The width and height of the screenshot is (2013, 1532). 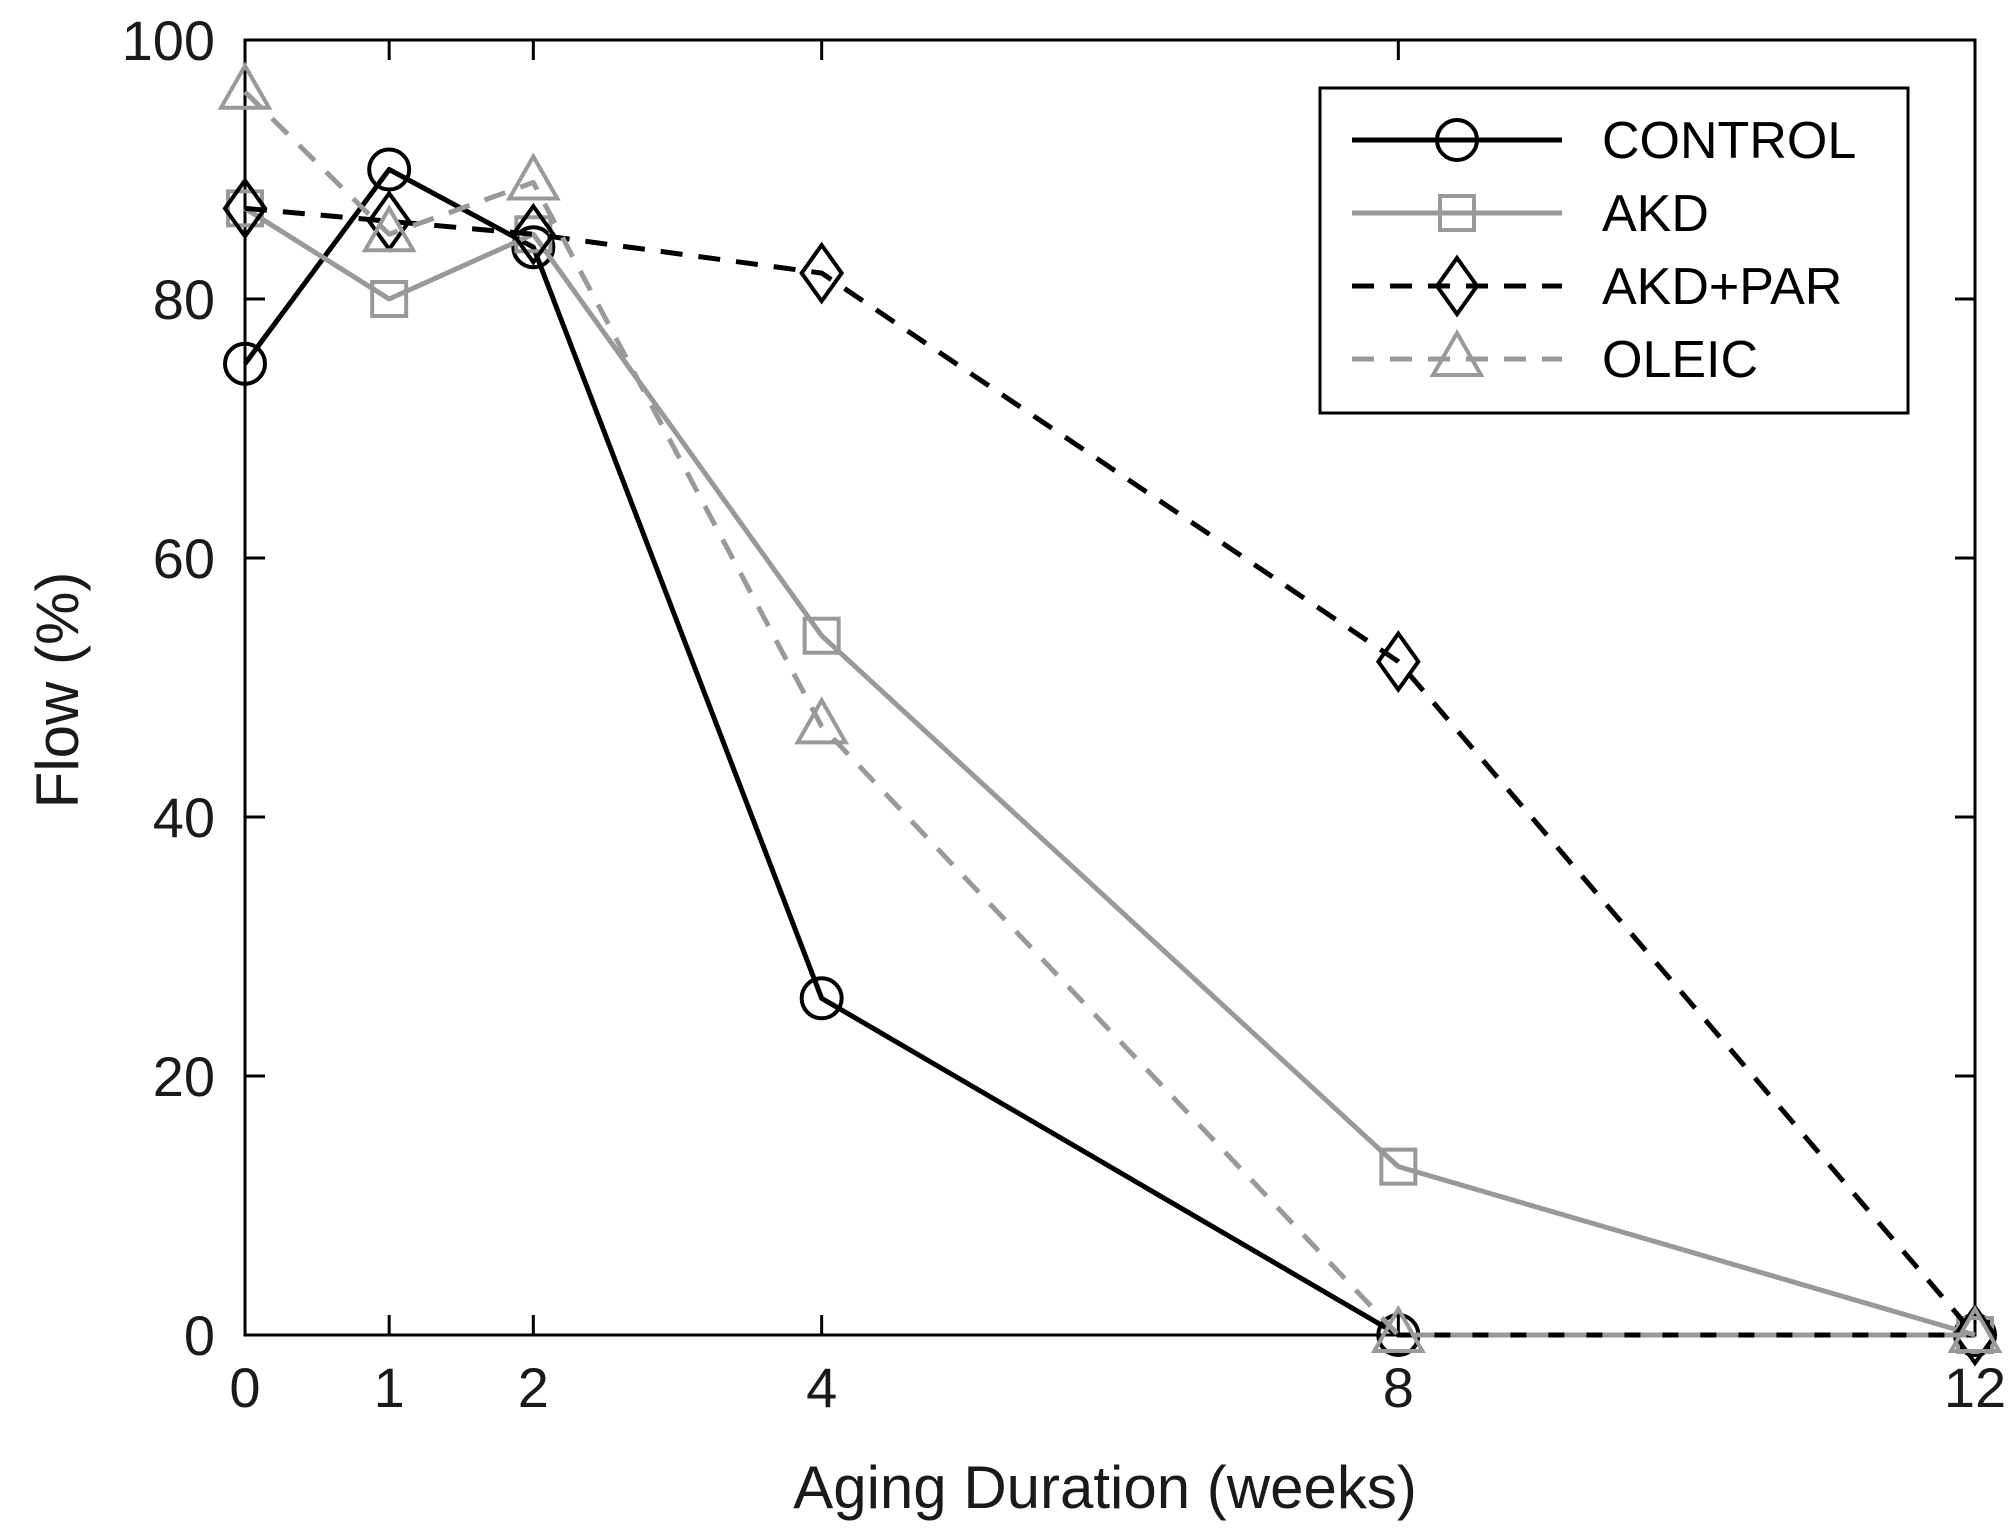 I want to click on y-tick-label-20: 20, so click(x=184, y=1076).